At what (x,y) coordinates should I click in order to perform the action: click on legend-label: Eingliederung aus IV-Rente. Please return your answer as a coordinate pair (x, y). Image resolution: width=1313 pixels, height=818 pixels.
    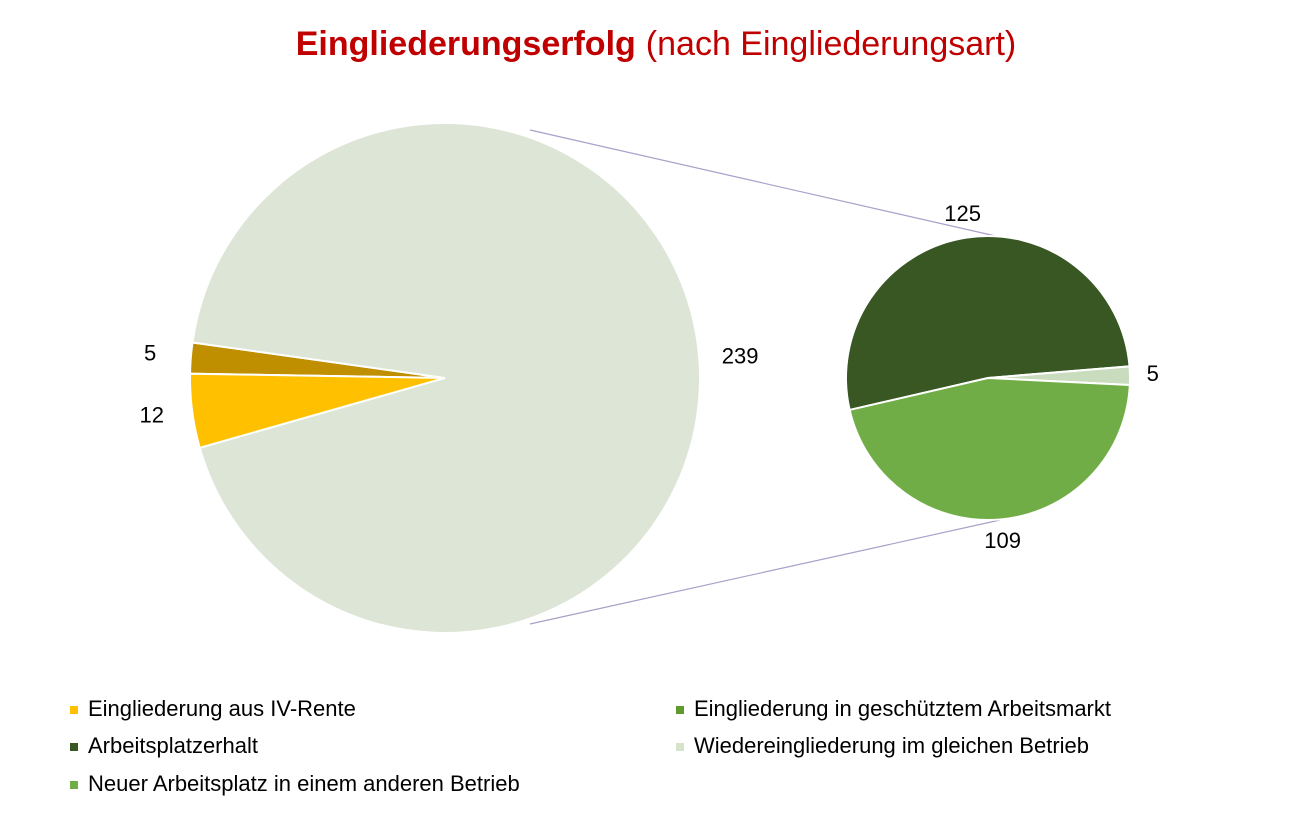
    Looking at the image, I should click on (222, 708).